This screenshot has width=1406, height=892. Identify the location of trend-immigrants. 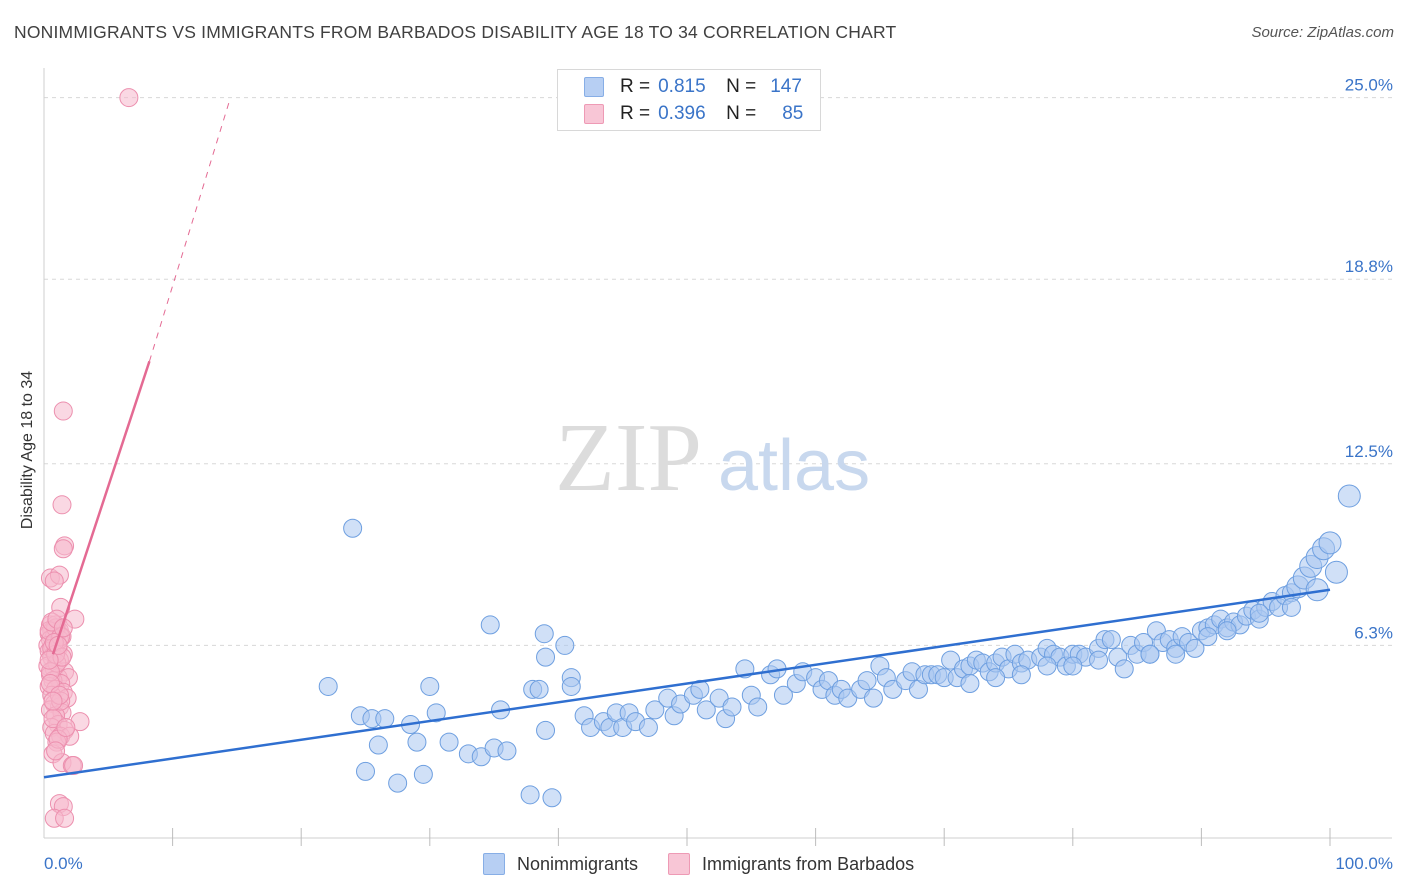
(101, 507).